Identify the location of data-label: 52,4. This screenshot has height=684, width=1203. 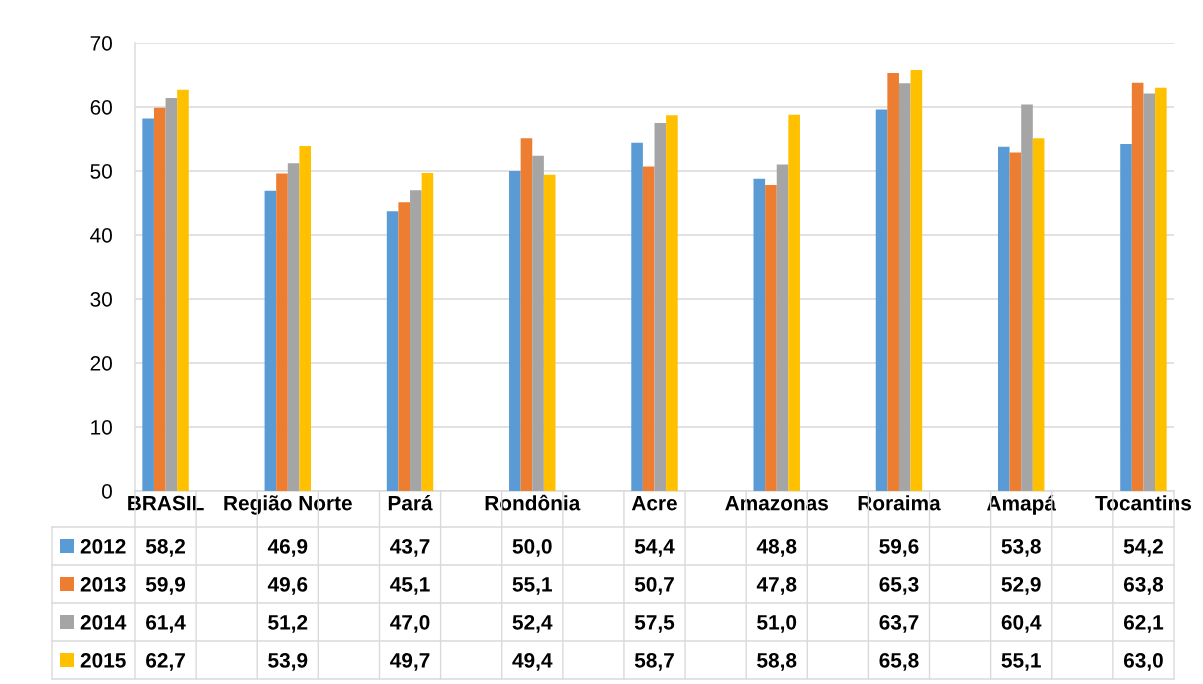
(532, 623).